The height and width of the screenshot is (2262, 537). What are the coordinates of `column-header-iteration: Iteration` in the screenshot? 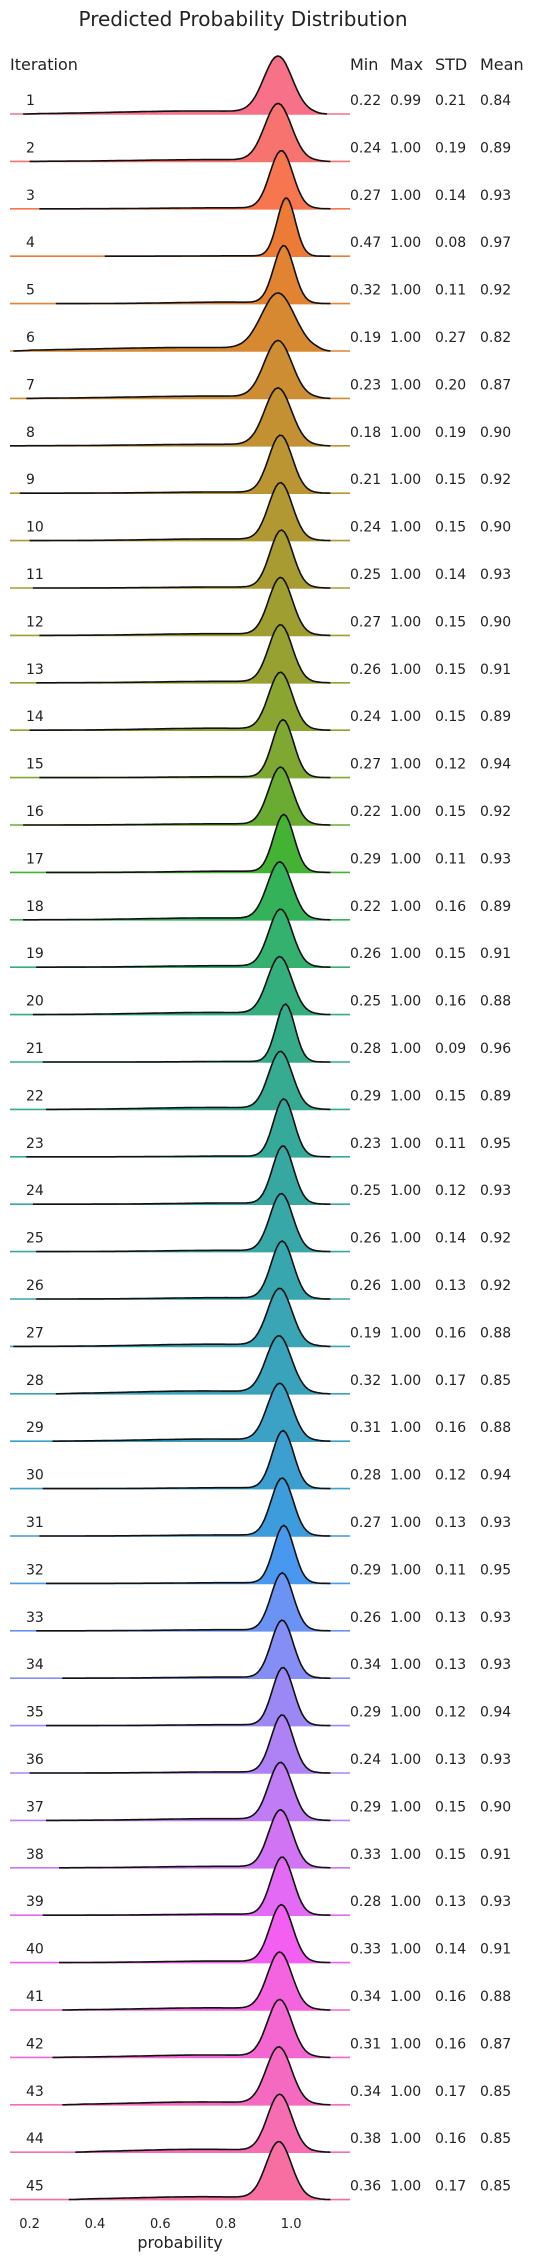 It's located at (44, 64).